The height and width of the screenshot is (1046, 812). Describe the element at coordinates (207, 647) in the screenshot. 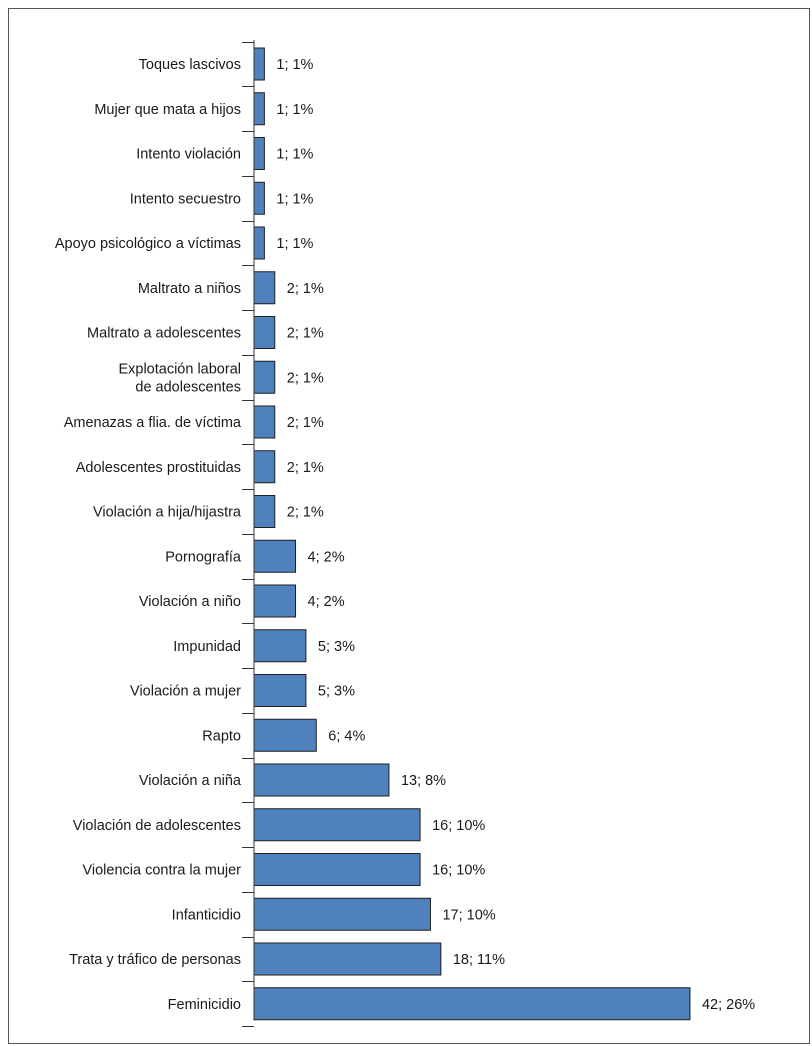

I see `category-label: Impunidad` at that location.